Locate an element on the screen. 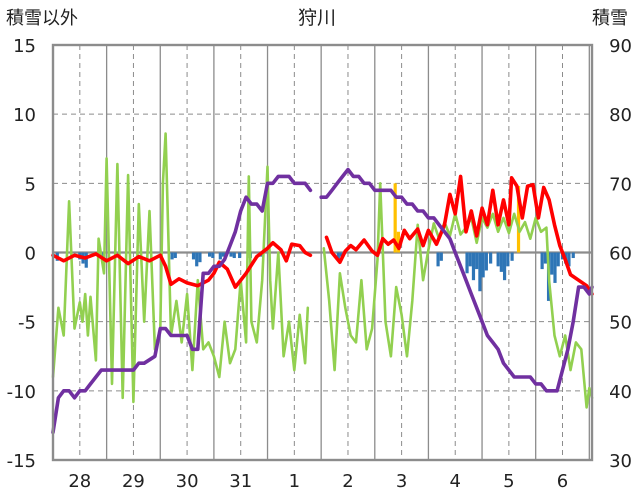 This screenshot has height=501, width=636. right-tick-label: 50 is located at coordinates (620, 323).